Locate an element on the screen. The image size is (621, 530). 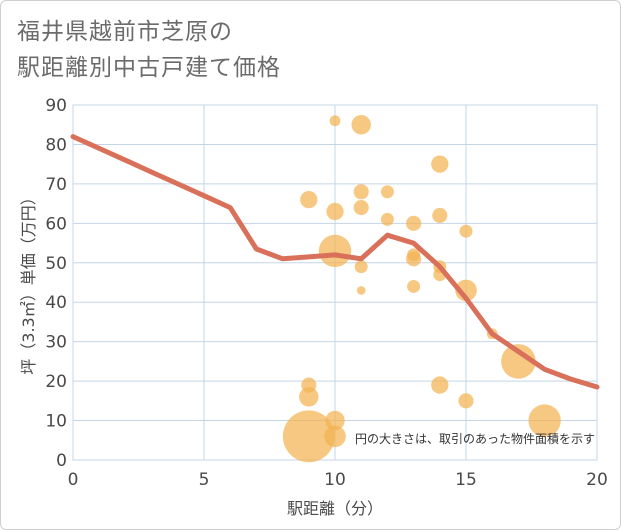
y-tick-label: 50 is located at coordinates (56, 264).